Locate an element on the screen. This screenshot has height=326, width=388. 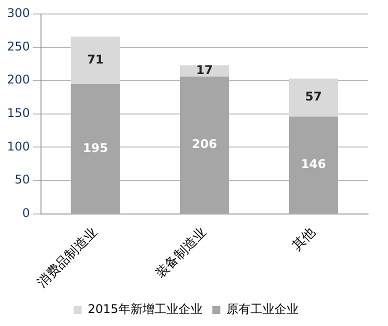
y-tick-label: 50 is located at coordinates (22, 179).